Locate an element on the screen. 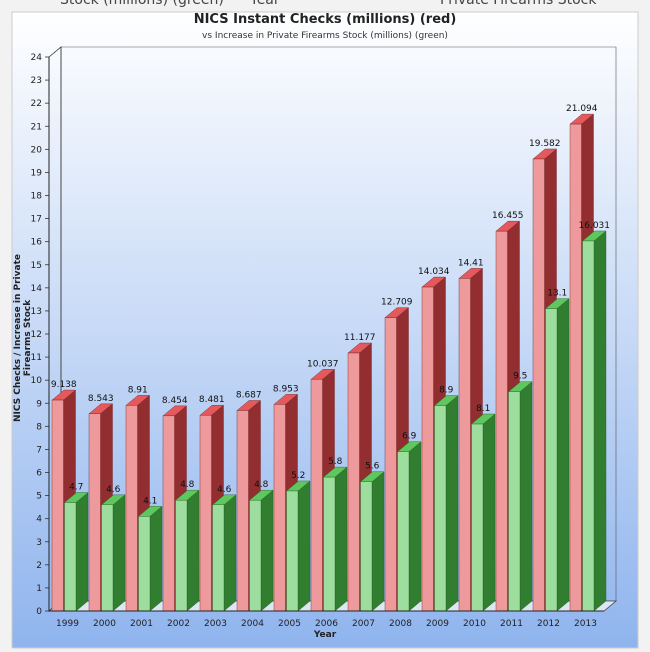  data-label: 8.1 is located at coordinates (483, 409).